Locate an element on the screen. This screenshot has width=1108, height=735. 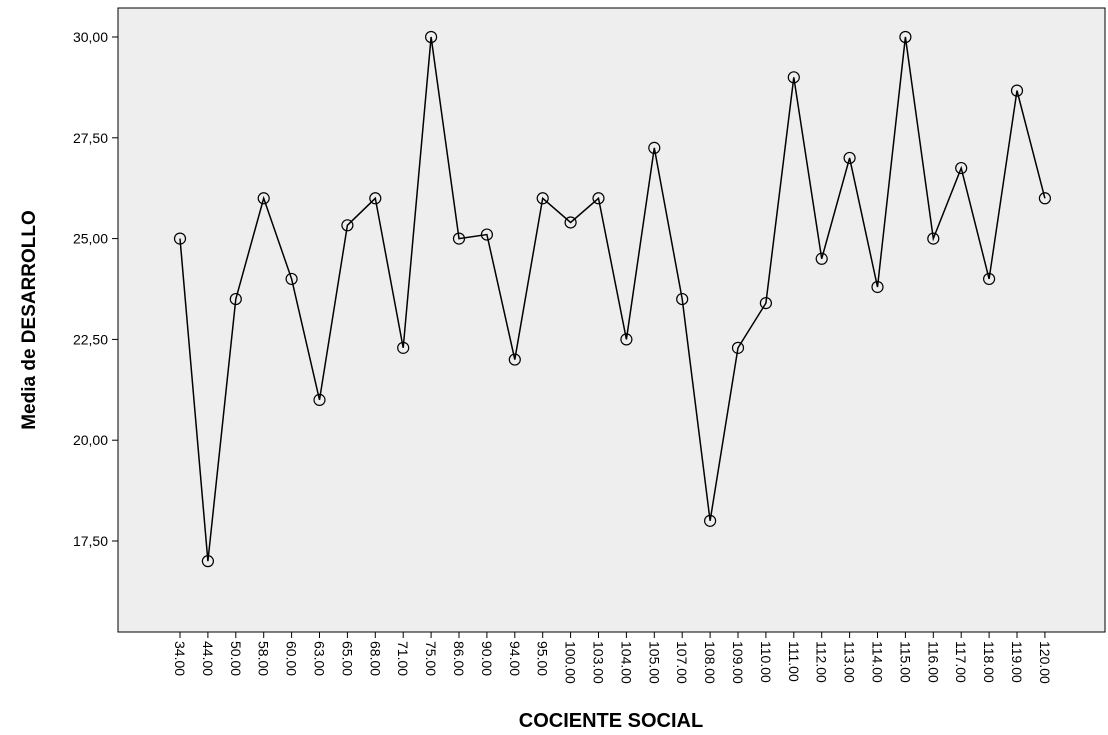
x-tick-label: 103.00 is located at coordinates (599, 662).